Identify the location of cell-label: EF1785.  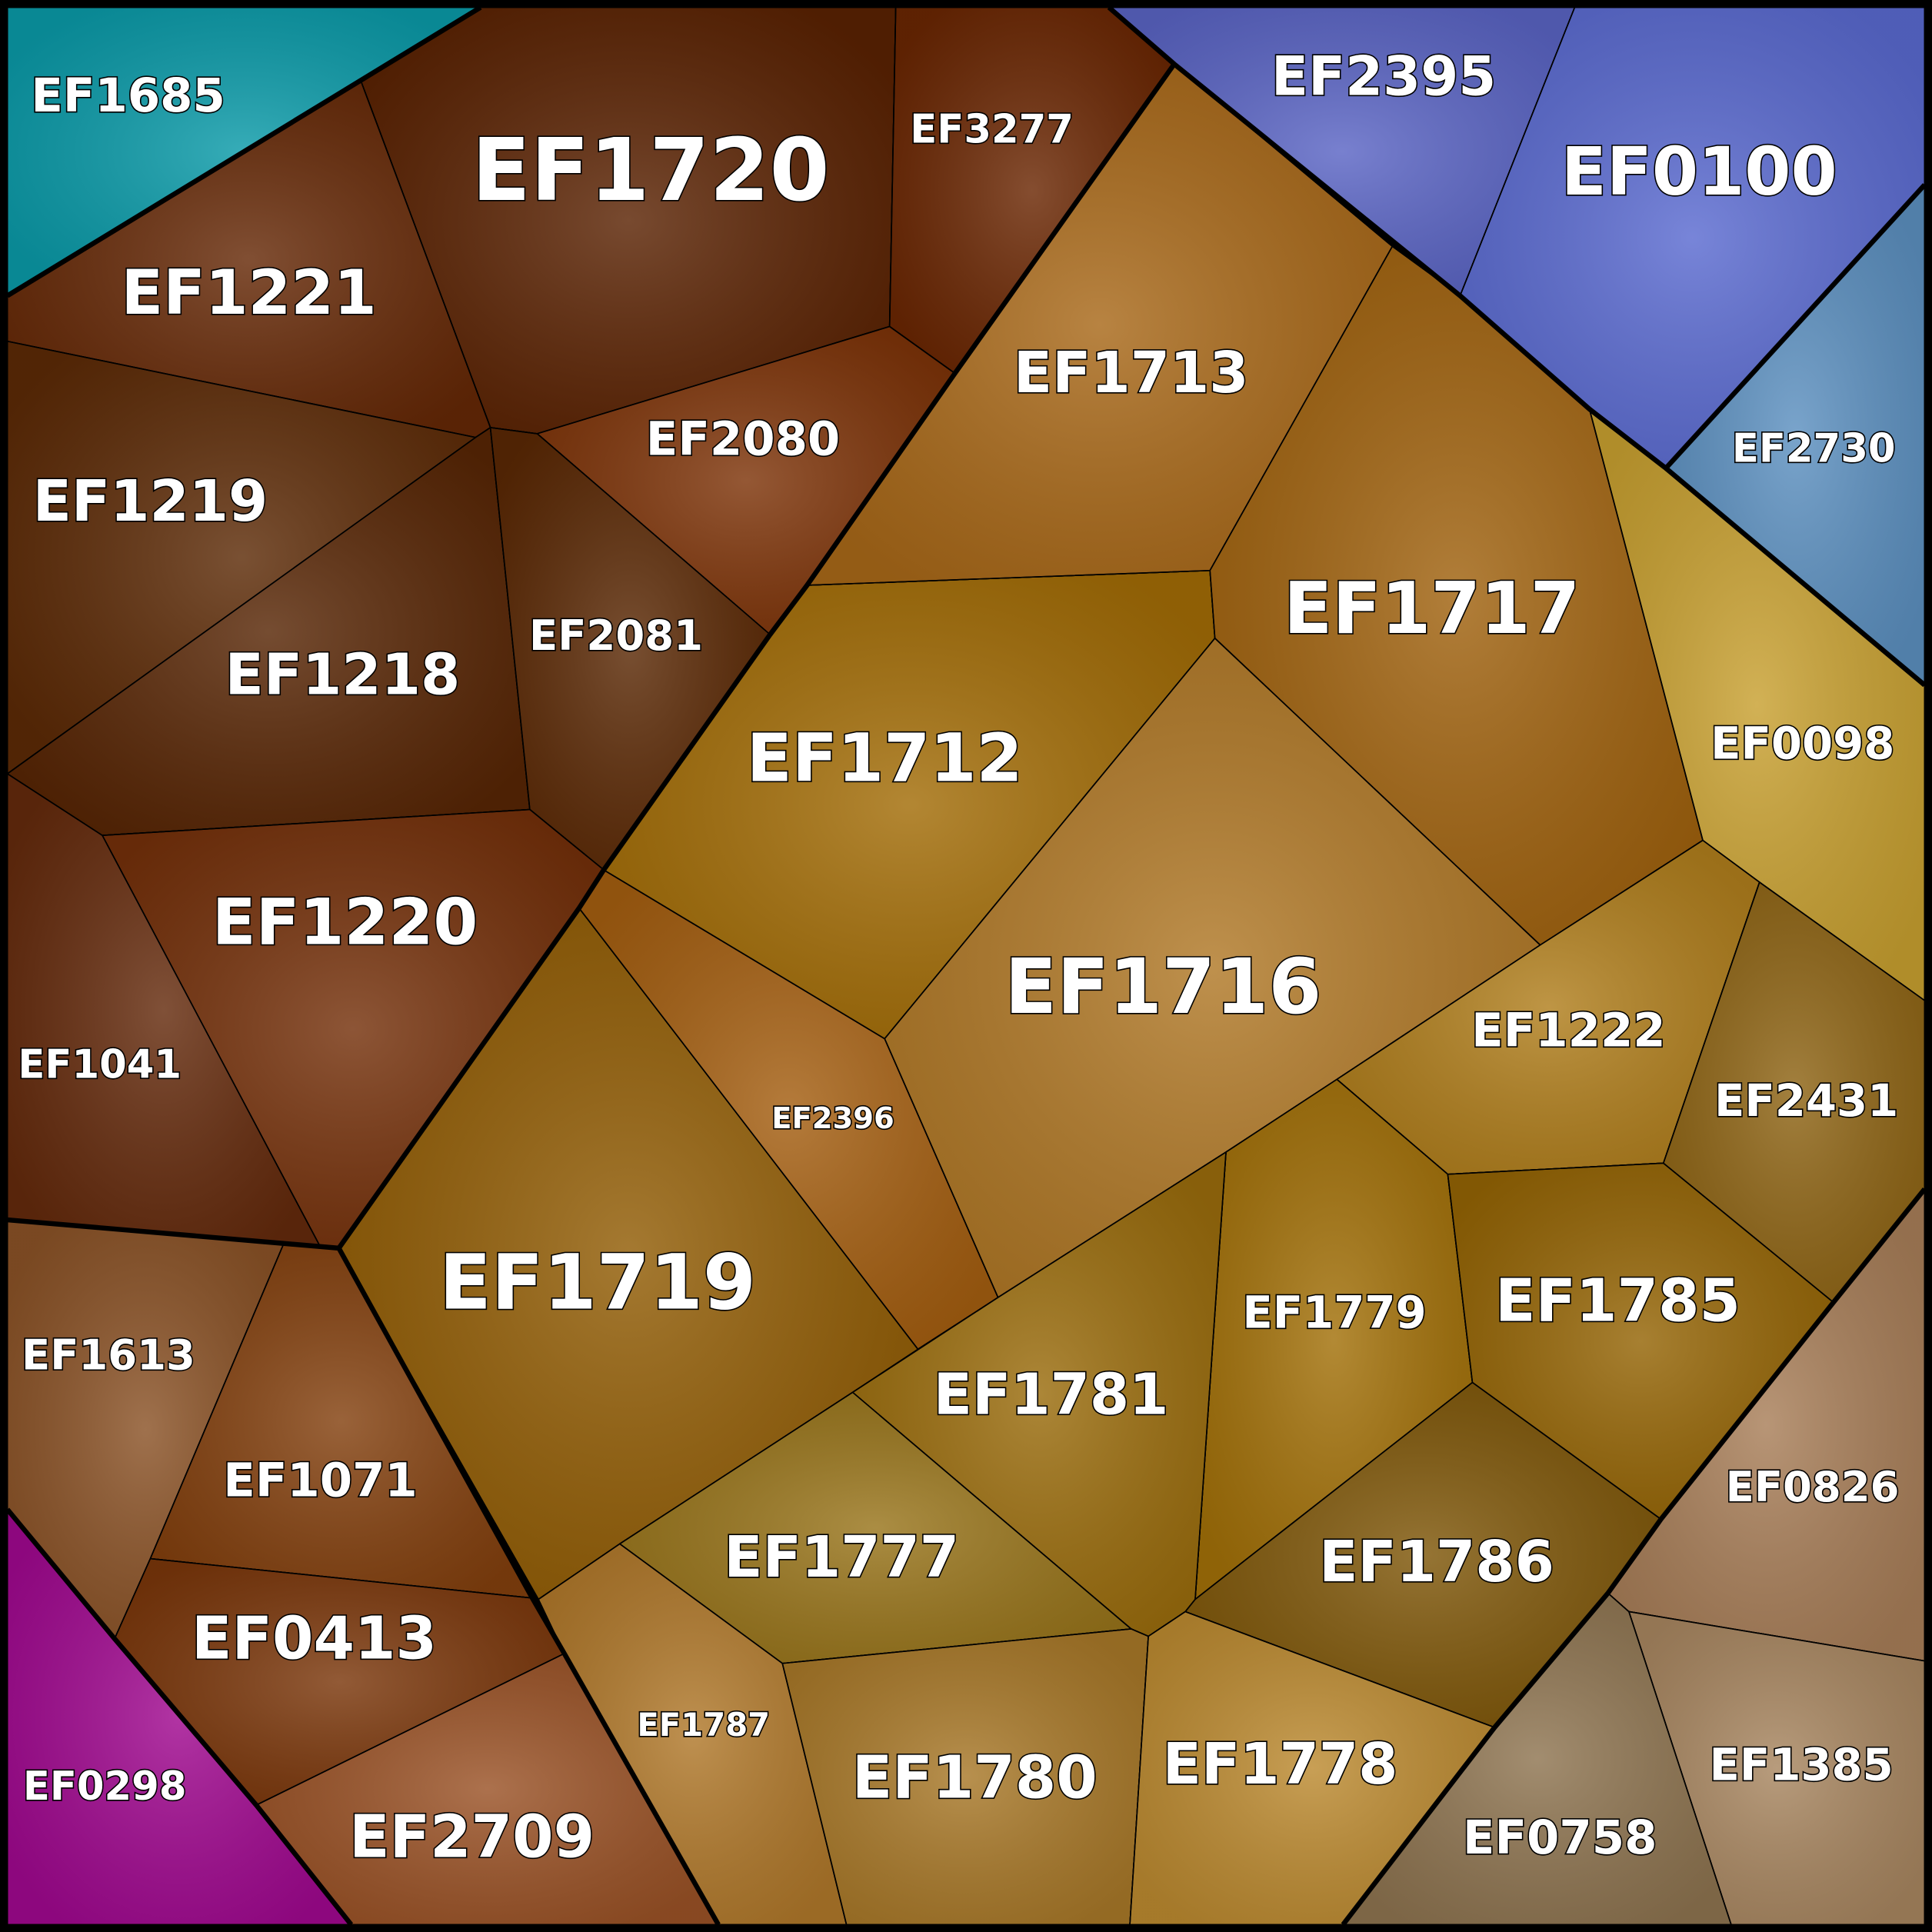
(1617, 1301).